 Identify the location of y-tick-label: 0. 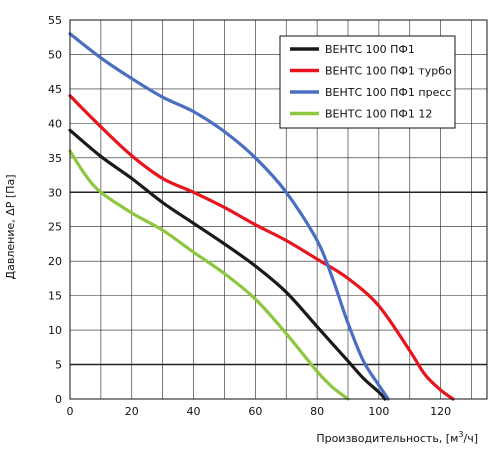
(58, 399).